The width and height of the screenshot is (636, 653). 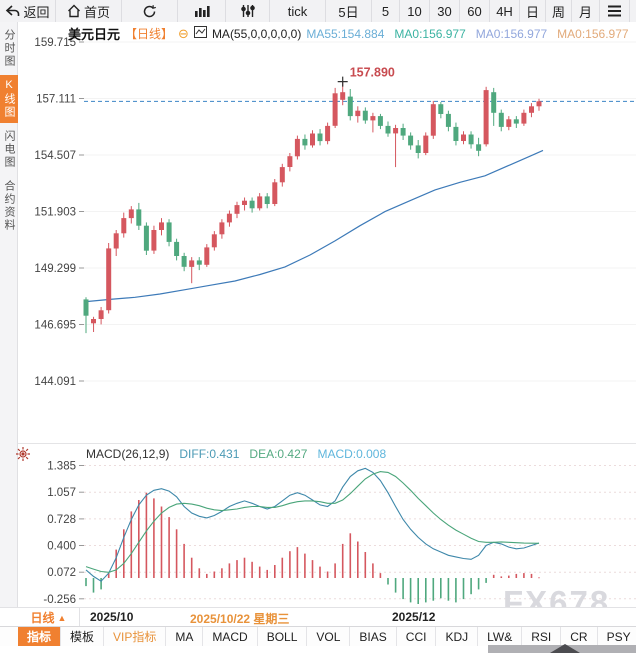 I want to click on tab-RSI: RSI, so click(x=542, y=636).